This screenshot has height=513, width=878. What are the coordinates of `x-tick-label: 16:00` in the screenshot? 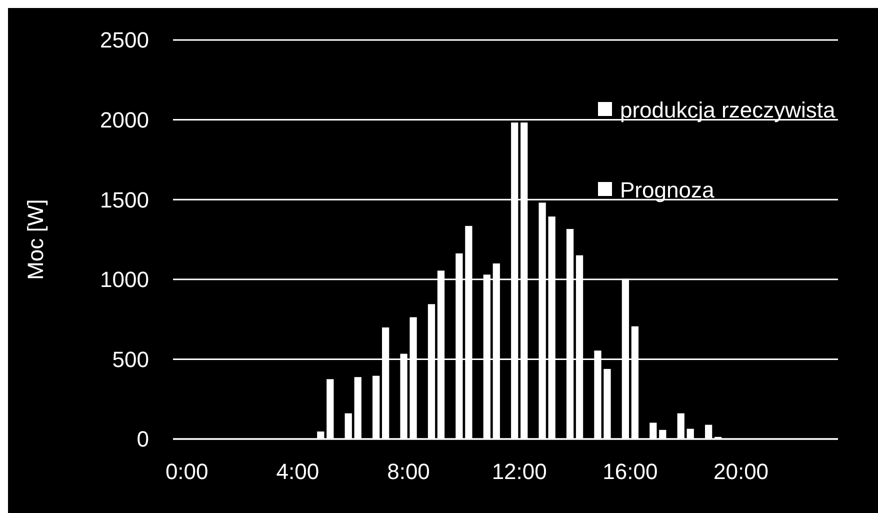 It's located at (630, 471).